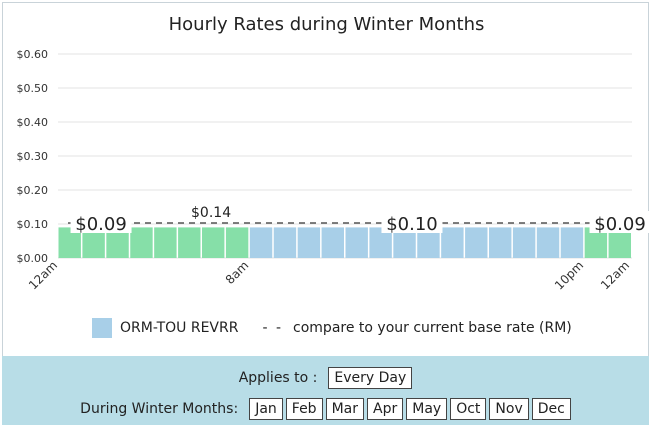  I want to click on y-tick-label: $0.10, so click(33, 224).